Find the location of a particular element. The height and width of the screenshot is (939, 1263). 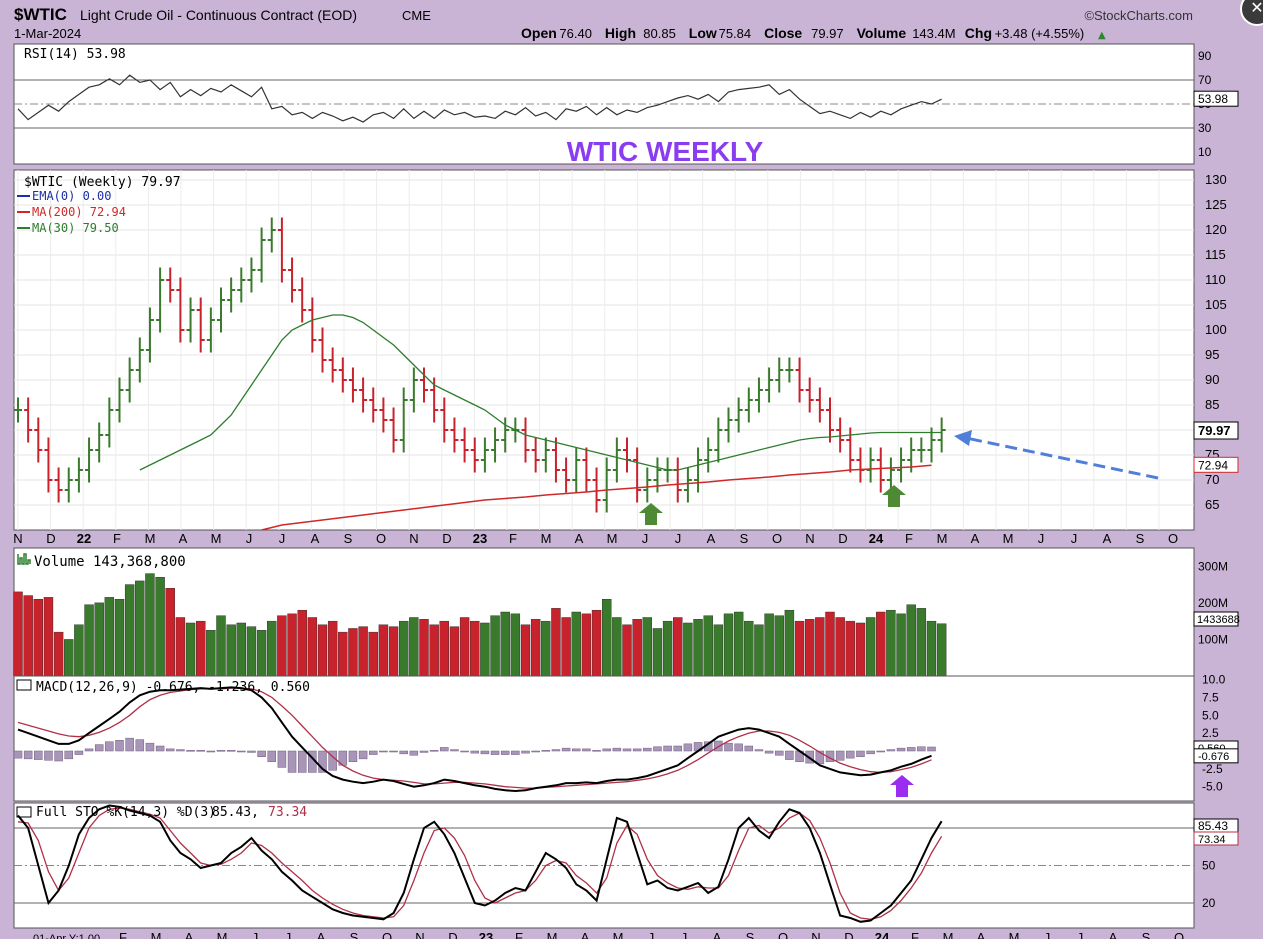

x-tick-label: F is located at coordinates (909, 538).